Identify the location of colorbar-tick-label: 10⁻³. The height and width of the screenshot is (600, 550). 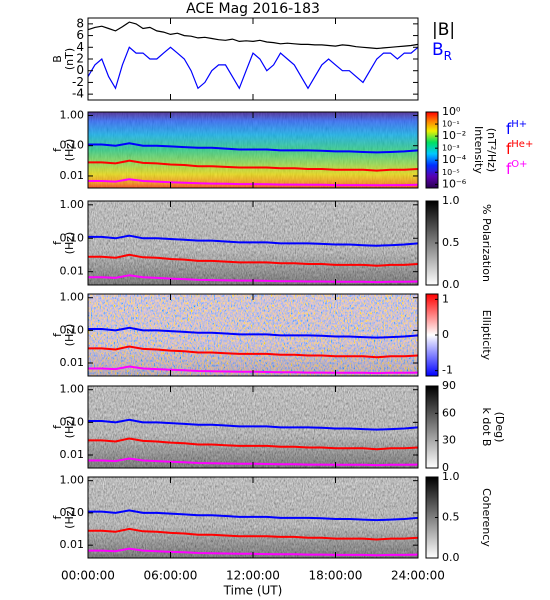
(451, 148).